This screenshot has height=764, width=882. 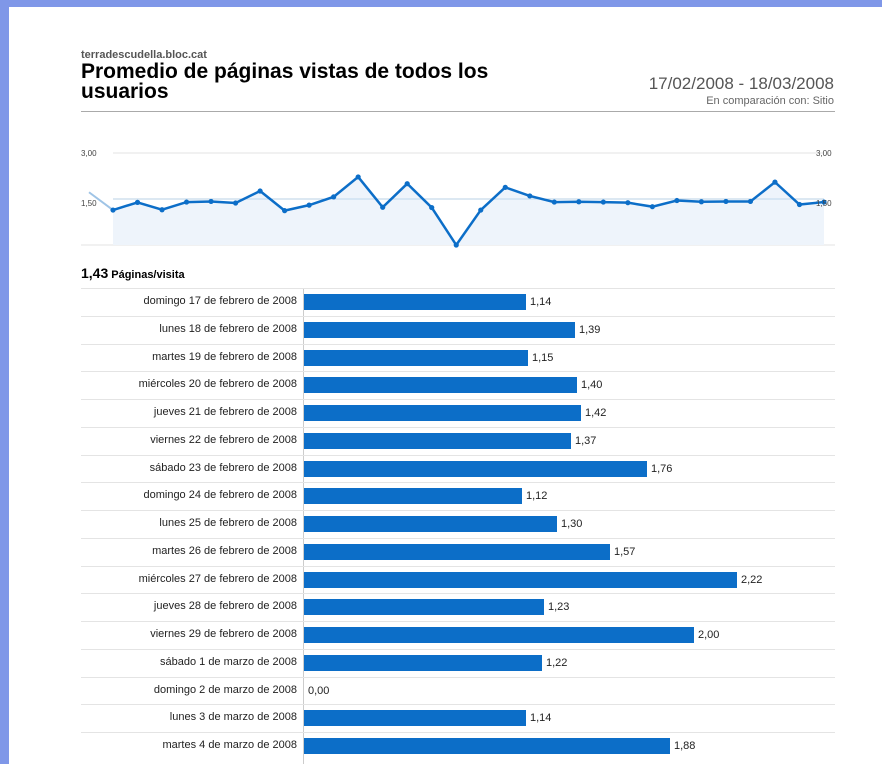 I want to click on site-name: terradescudella.bloc.cat, so click(x=144, y=55).